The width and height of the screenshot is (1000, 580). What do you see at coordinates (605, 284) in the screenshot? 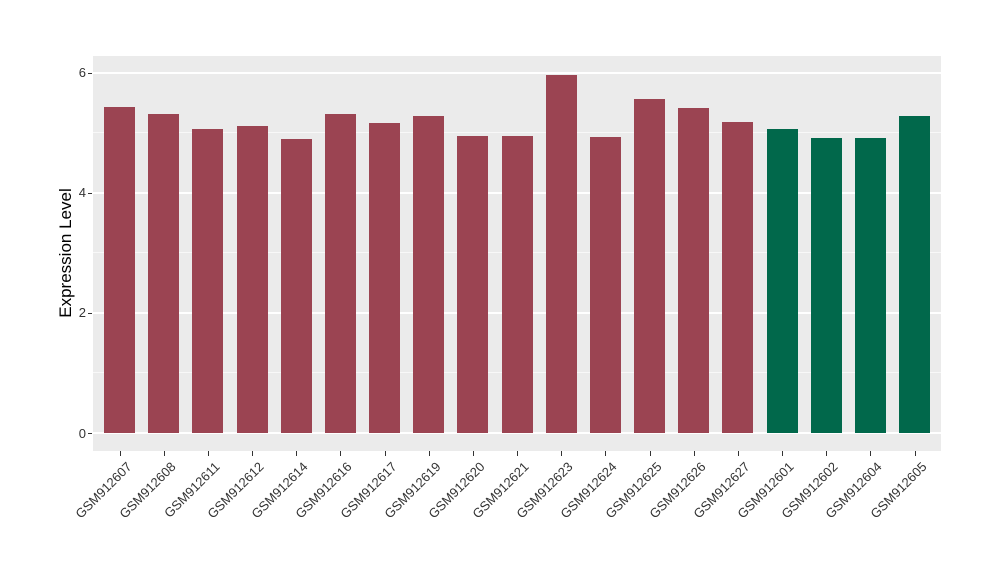
I see `bar-GSM912624` at bounding box center [605, 284].